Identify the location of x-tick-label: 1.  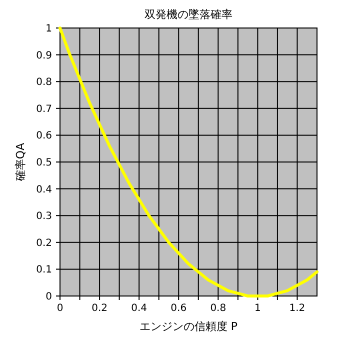
(257, 308).